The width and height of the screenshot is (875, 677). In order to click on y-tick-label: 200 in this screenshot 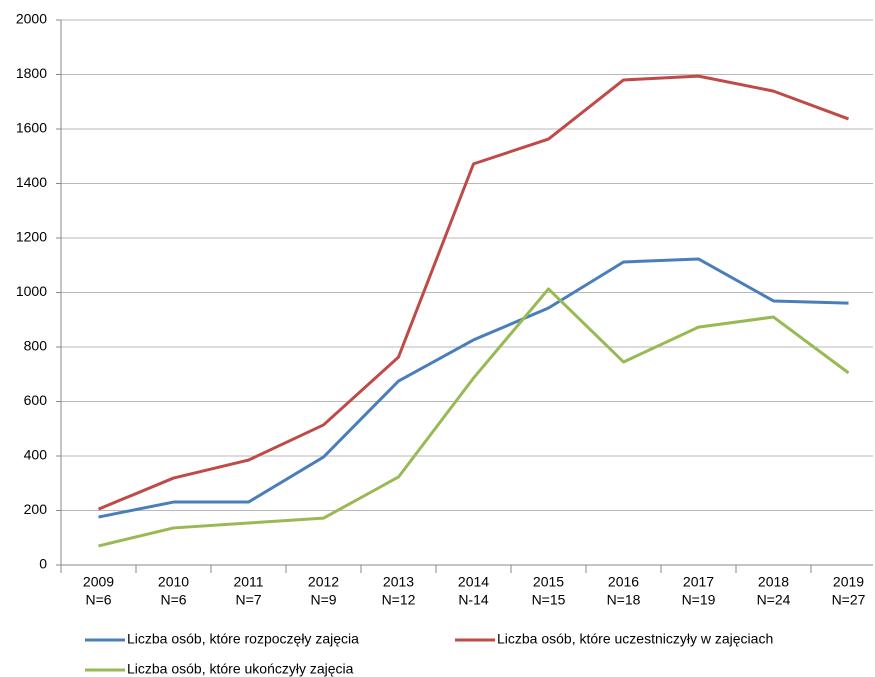, I will do `click(36, 509)`.